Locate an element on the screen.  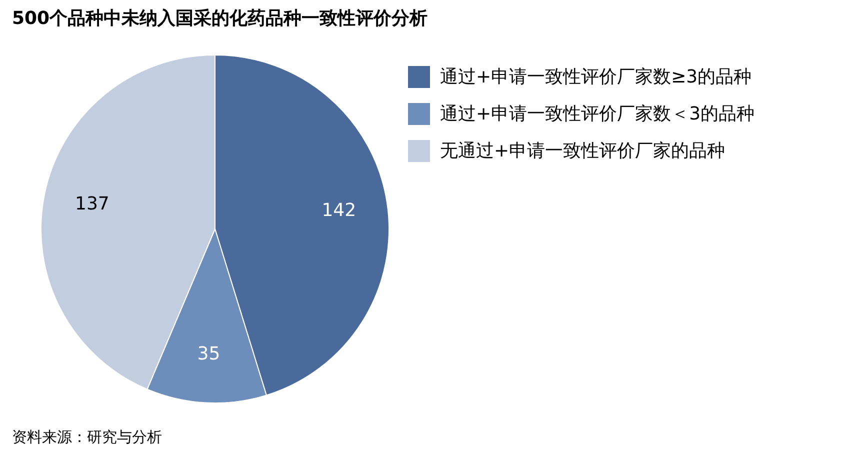
legend-label: 无通过+申请一致性评价厂家的品种 is located at coordinates (583, 151).